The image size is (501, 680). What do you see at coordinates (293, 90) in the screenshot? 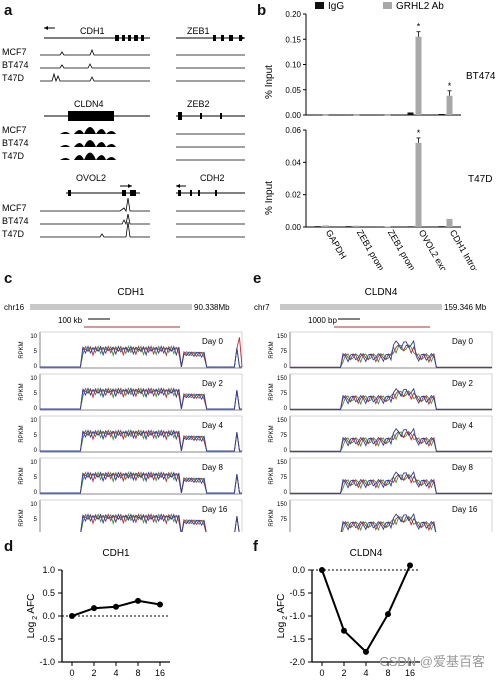
I see `y-tick-label: 0.05` at bounding box center [293, 90].